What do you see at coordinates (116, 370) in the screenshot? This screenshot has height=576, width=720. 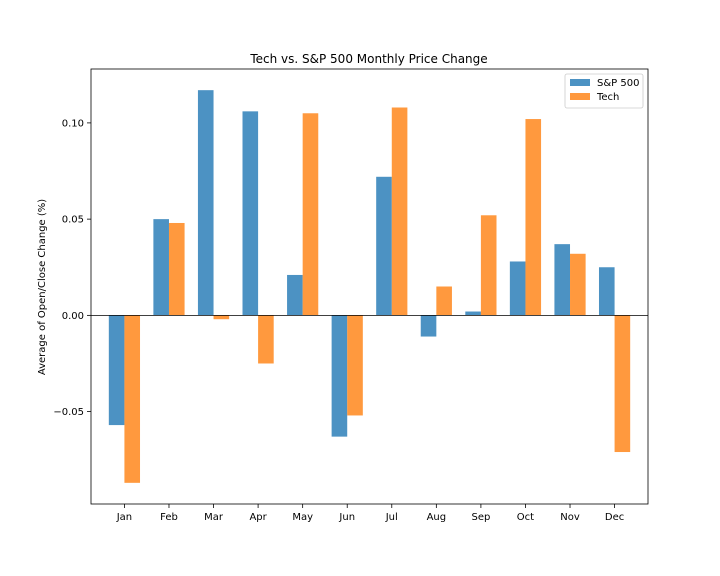 I see `bar-sp500-jan` at bounding box center [116, 370].